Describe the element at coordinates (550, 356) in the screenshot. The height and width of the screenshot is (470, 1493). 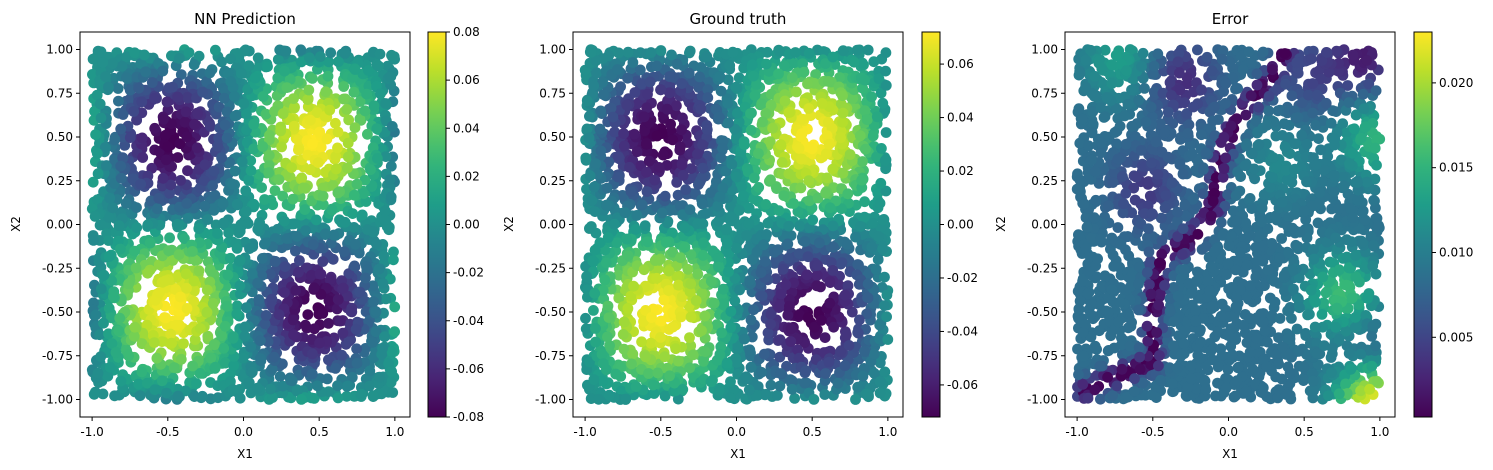
I see `y-tick-label: -0.75` at that location.